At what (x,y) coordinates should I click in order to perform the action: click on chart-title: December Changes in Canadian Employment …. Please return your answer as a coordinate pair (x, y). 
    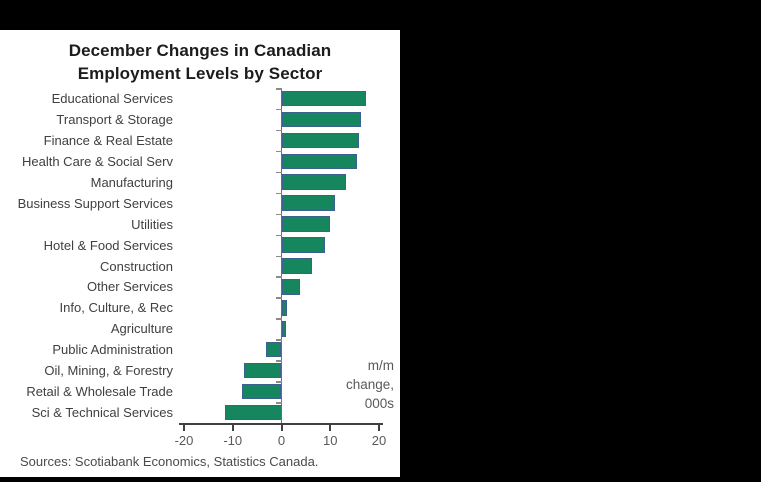
    Looking at the image, I should click on (200, 62).